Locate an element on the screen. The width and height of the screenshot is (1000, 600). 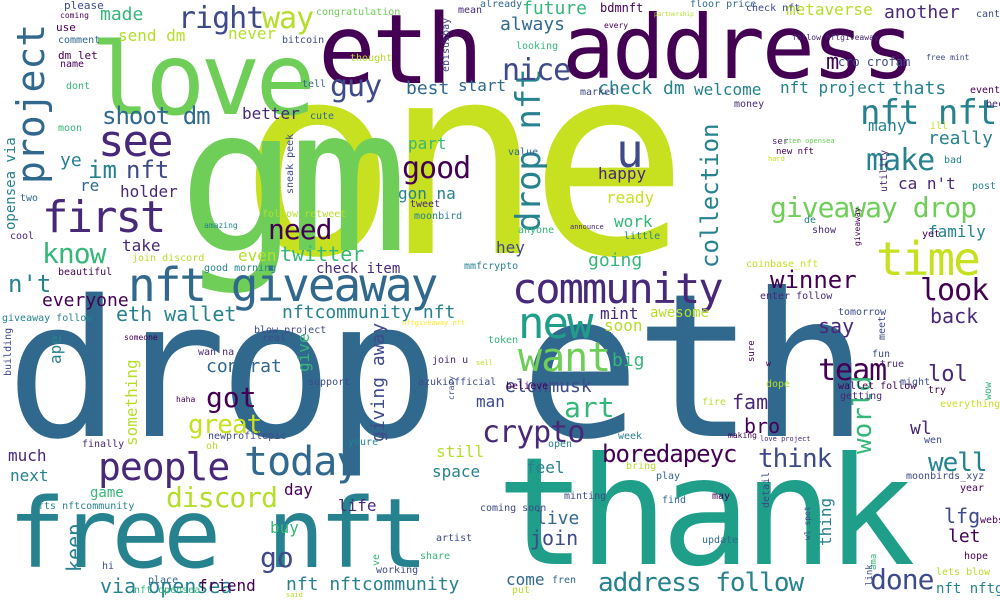
word-azukiofficial: bring is located at coordinates (641, 466).